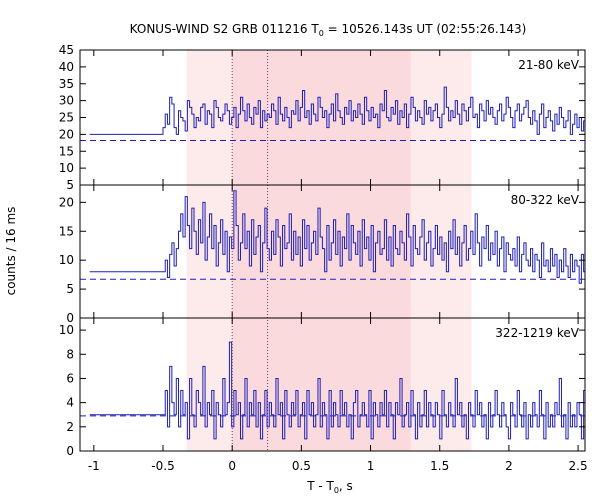  Describe the element at coordinates (545, 200) in the screenshot. I see `panel-label-1: 80-322 keV` at that location.